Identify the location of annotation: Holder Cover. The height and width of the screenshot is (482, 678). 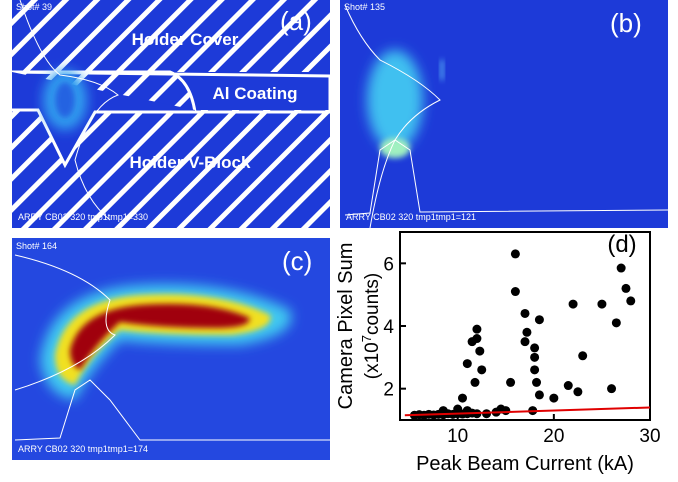
(185, 39).